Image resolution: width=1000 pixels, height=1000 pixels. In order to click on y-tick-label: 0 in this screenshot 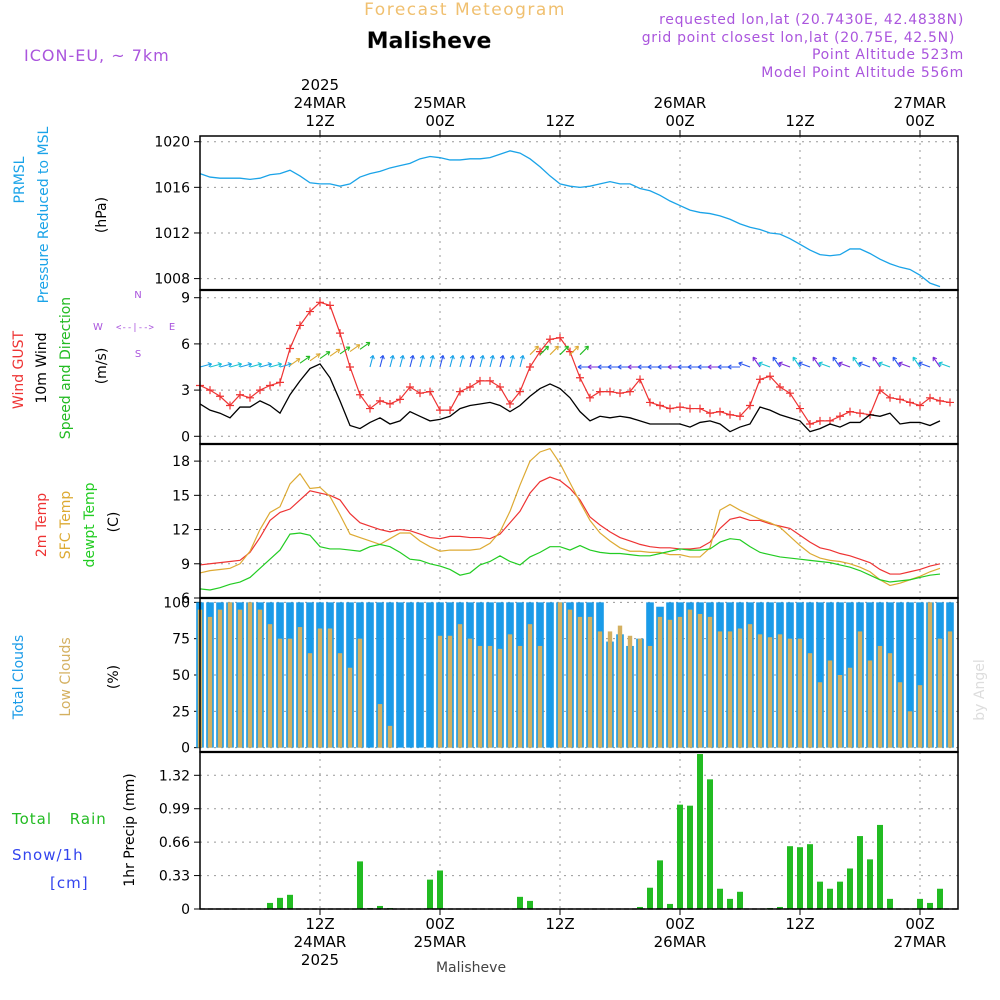, I will do `click(185, 910)`.